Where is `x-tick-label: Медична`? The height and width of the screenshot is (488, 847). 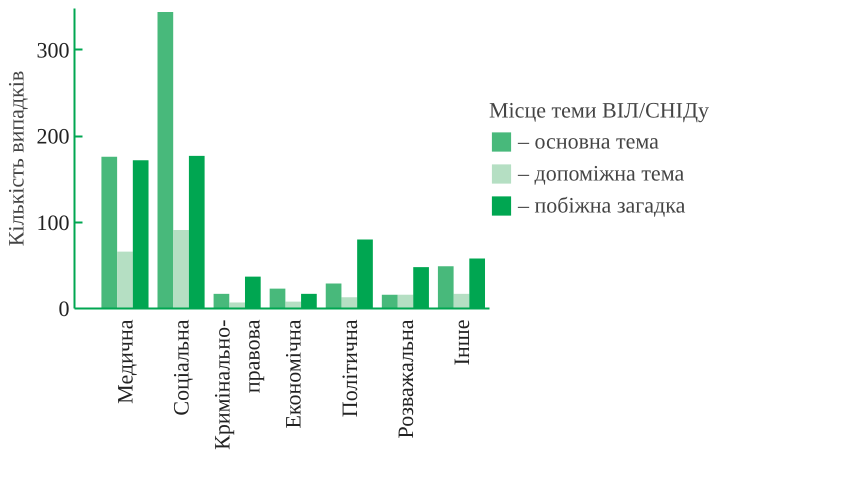 x-tick-label: Медична is located at coordinates (125, 361).